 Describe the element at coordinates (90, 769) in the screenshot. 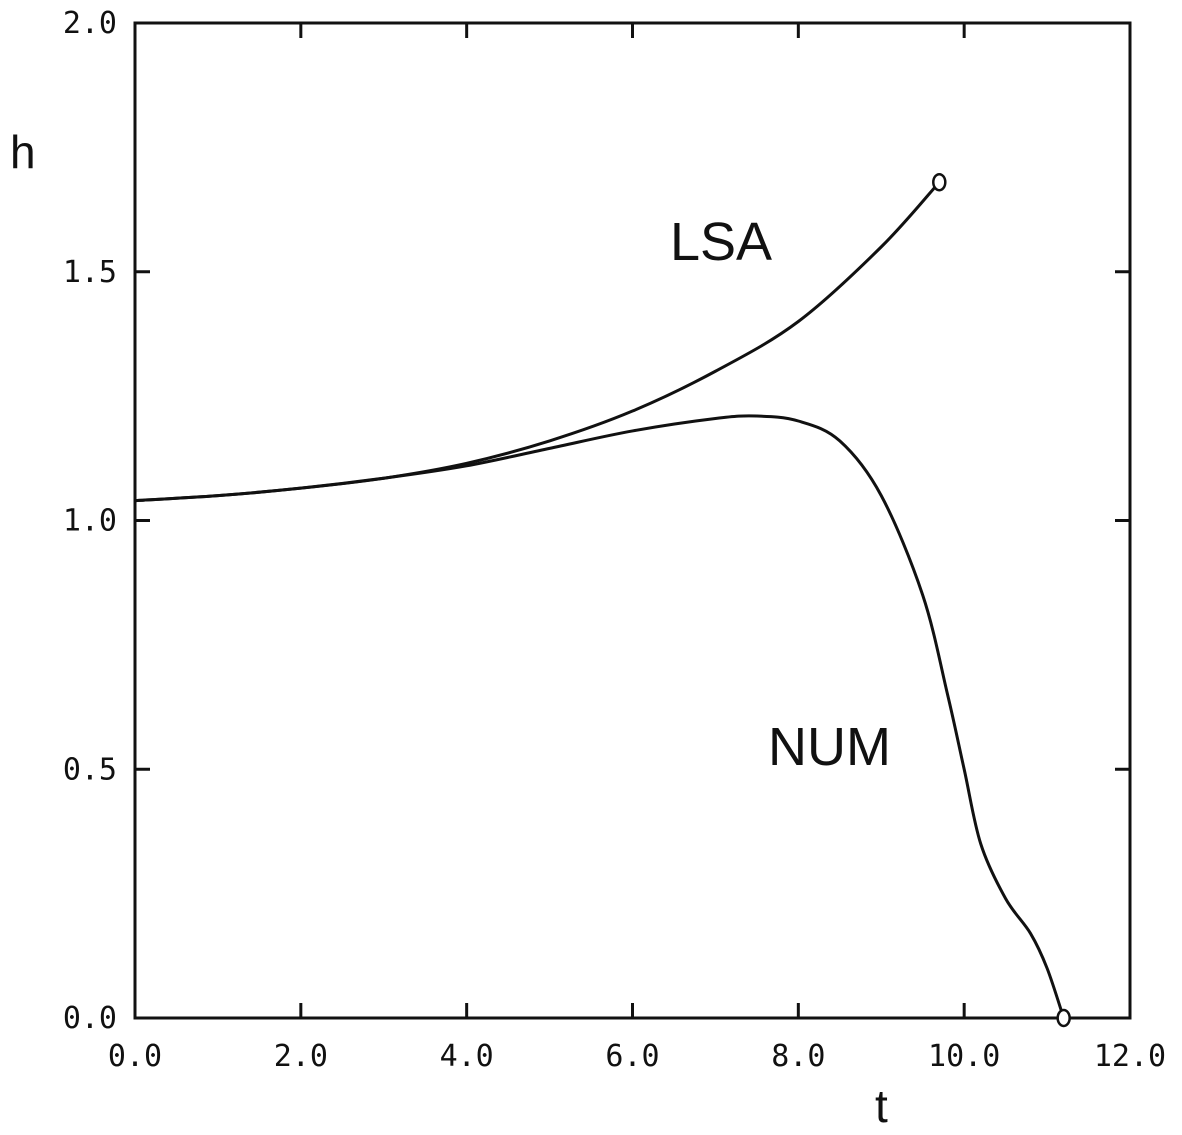

I see `y-tick-label: 0.5` at that location.